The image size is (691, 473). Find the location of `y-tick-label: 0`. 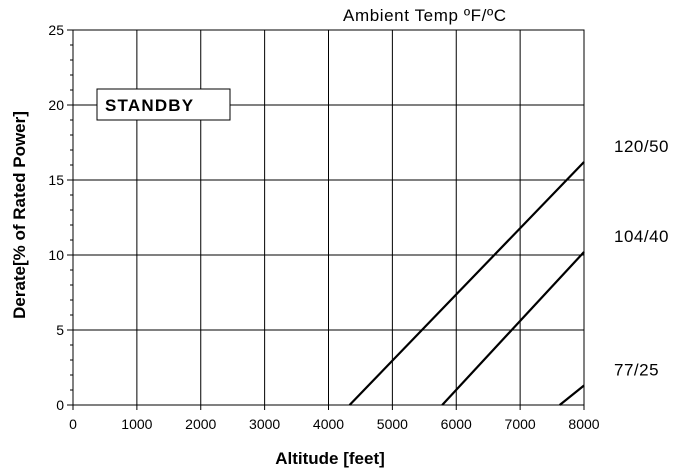

y-tick-label: 0 is located at coordinates (60, 405).